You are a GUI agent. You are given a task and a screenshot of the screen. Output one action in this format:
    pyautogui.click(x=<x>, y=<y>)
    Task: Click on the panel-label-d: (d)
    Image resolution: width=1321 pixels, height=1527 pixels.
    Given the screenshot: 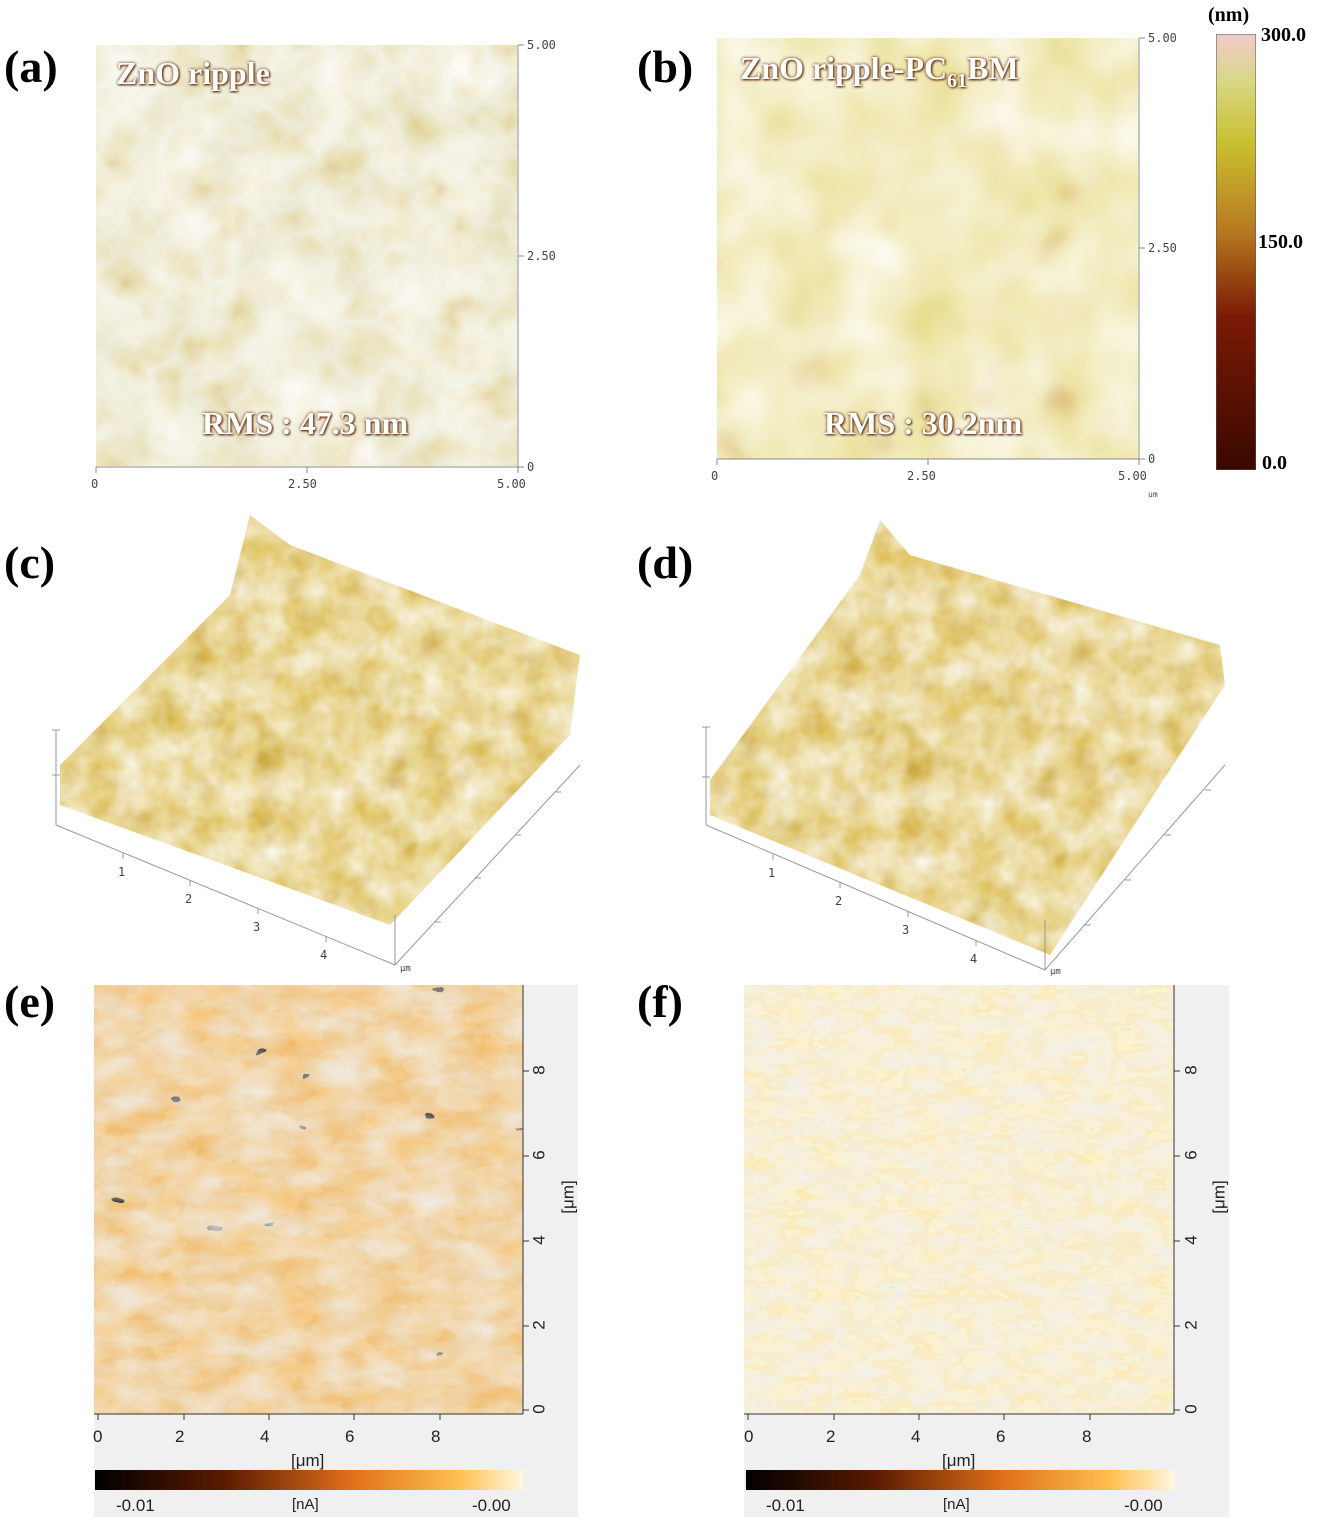 What is the action you would take?
    pyautogui.click(x=665, y=562)
    